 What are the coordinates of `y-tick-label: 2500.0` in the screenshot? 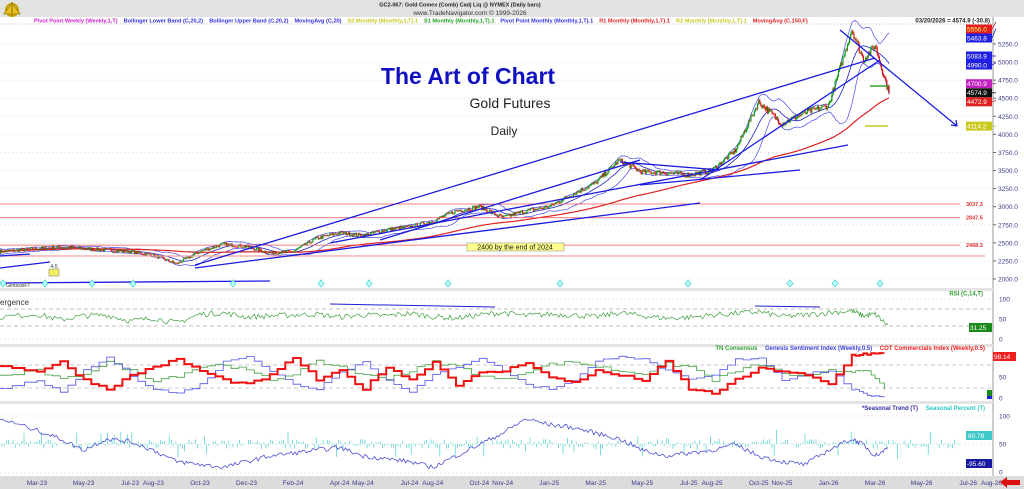 It's located at (1008, 243).